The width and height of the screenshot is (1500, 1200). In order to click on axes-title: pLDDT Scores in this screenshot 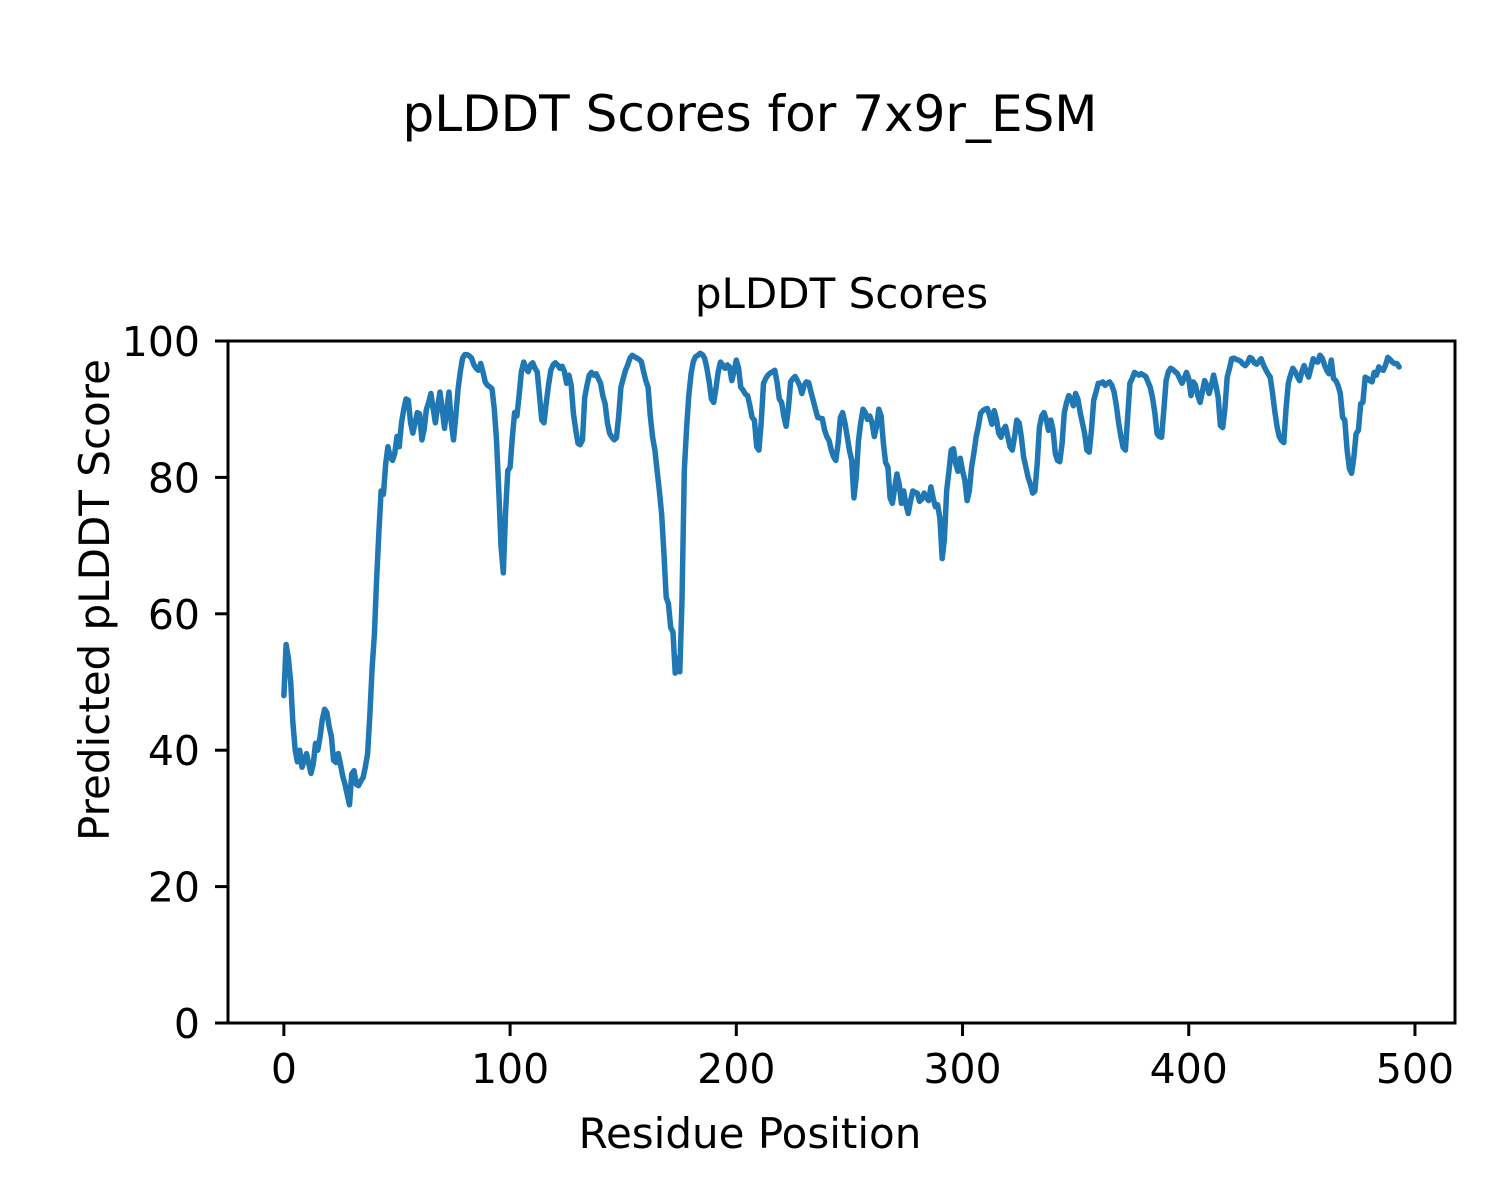, I will do `click(841, 293)`.